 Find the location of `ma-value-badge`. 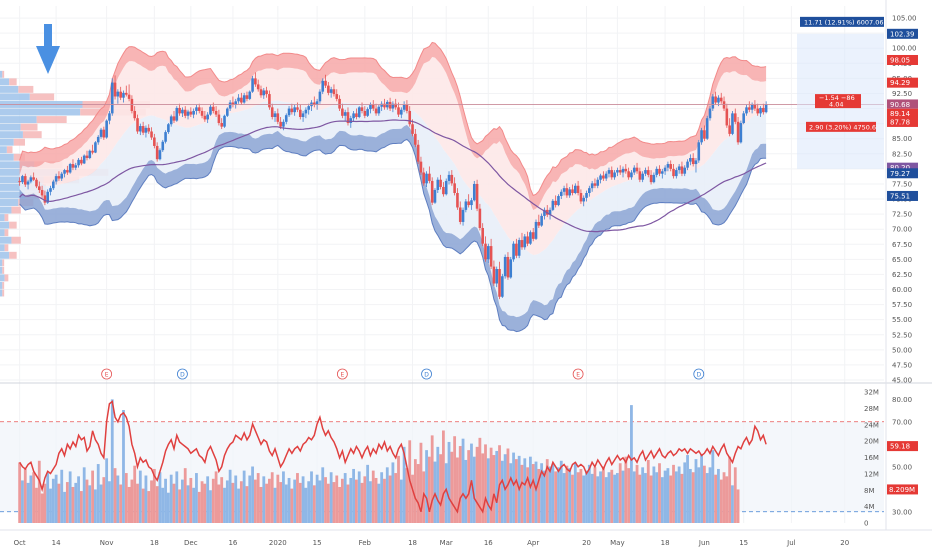

ma-value-badge is located at coordinates (902, 167).